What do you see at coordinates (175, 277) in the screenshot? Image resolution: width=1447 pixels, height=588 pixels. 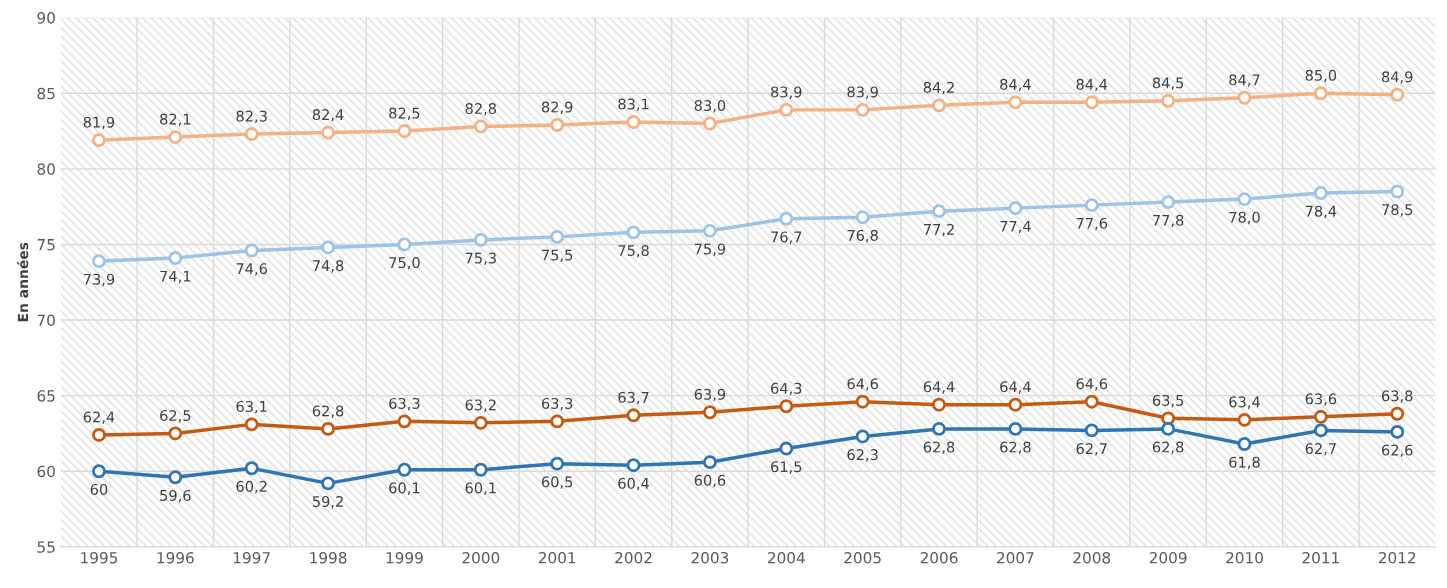 I see `data-label: 74,1` at bounding box center [175, 277].